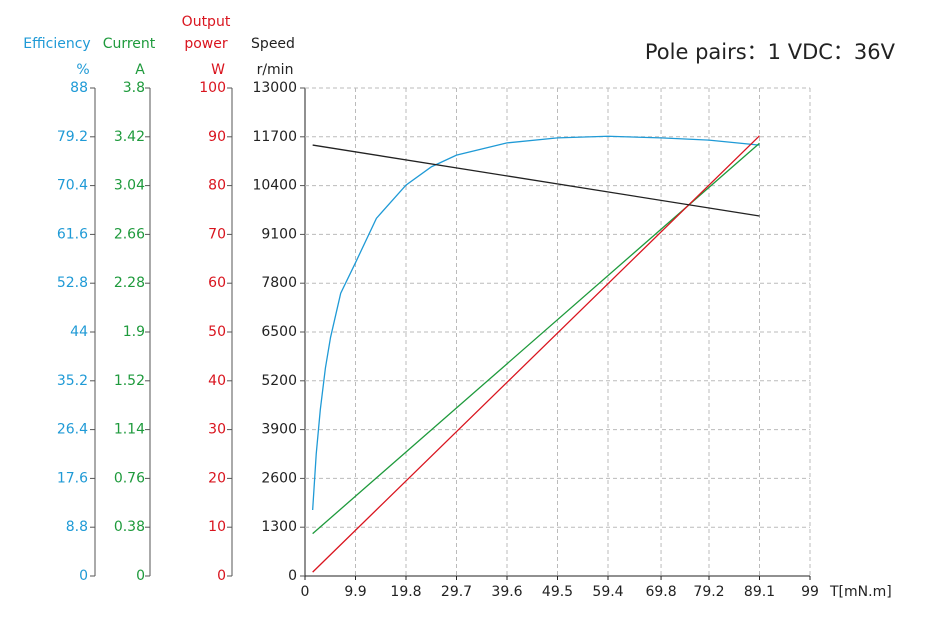 The image size is (950, 622). I want to click on x-tick-label: 49.5, so click(557, 592).